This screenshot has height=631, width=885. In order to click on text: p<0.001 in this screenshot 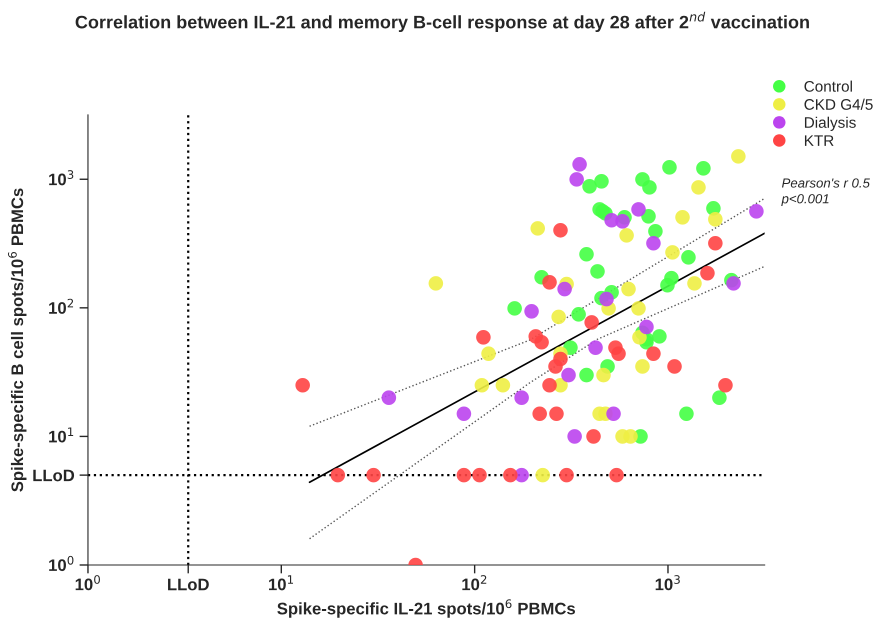, I will do `click(805, 200)`.